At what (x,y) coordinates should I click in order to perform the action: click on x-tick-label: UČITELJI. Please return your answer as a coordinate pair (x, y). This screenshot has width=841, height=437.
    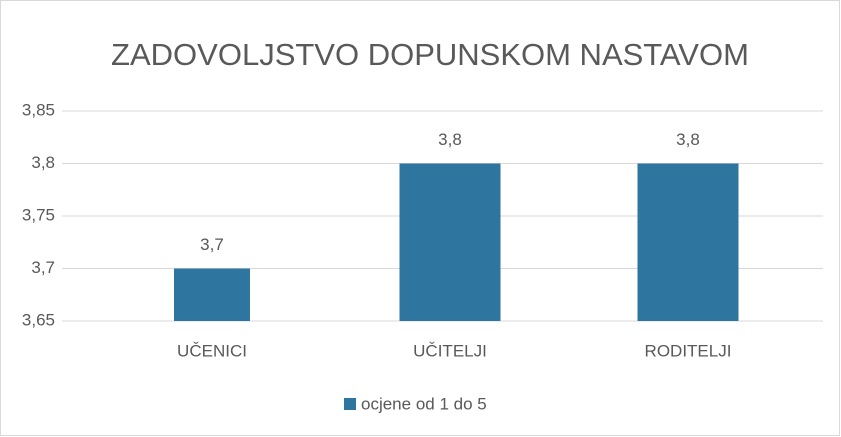
    Looking at the image, I should click on (450, 350).